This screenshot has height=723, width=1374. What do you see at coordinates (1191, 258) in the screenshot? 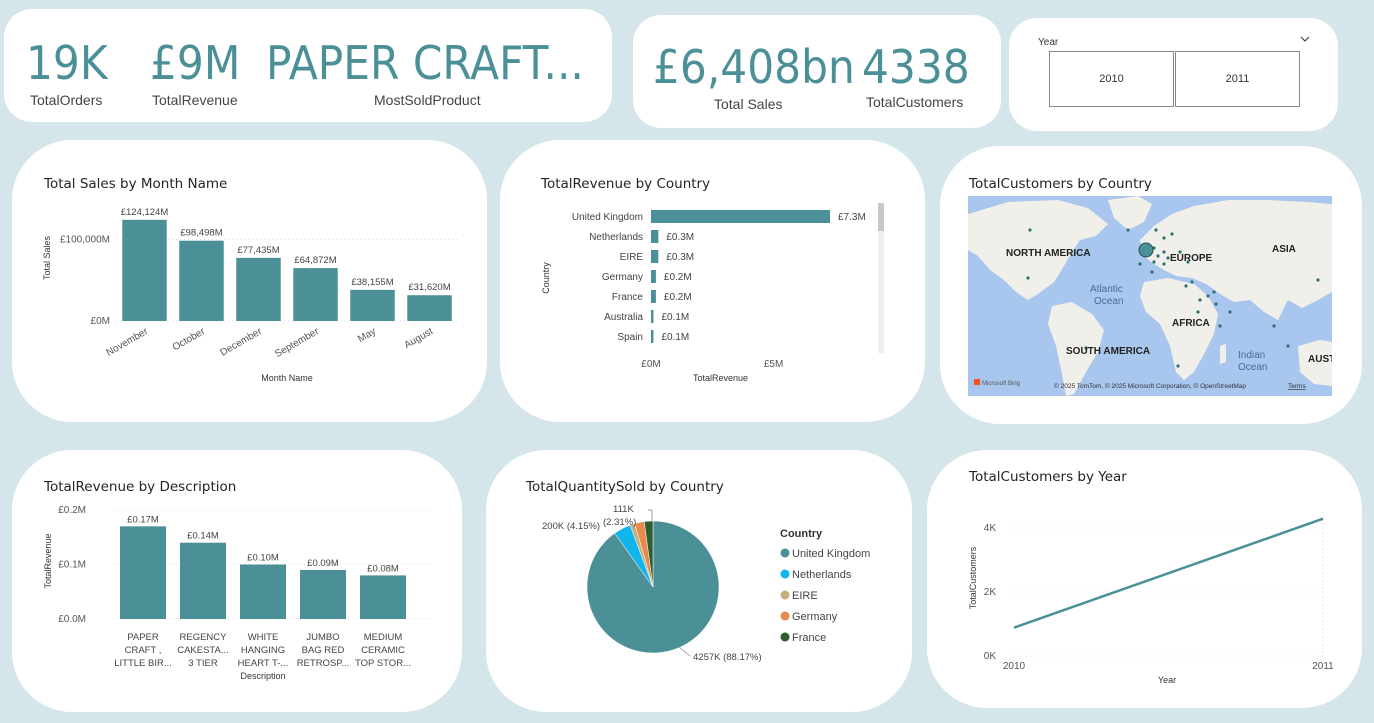
I see `label-europe: EUROPE` at bounding box center [1191, 258].